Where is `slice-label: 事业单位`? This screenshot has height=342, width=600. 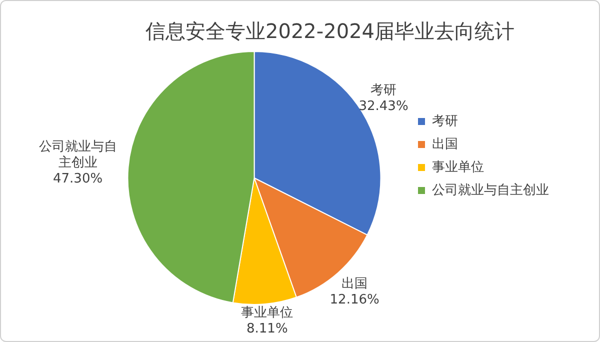
slice-label: 事业单位 is located at coordinates (267, 312).